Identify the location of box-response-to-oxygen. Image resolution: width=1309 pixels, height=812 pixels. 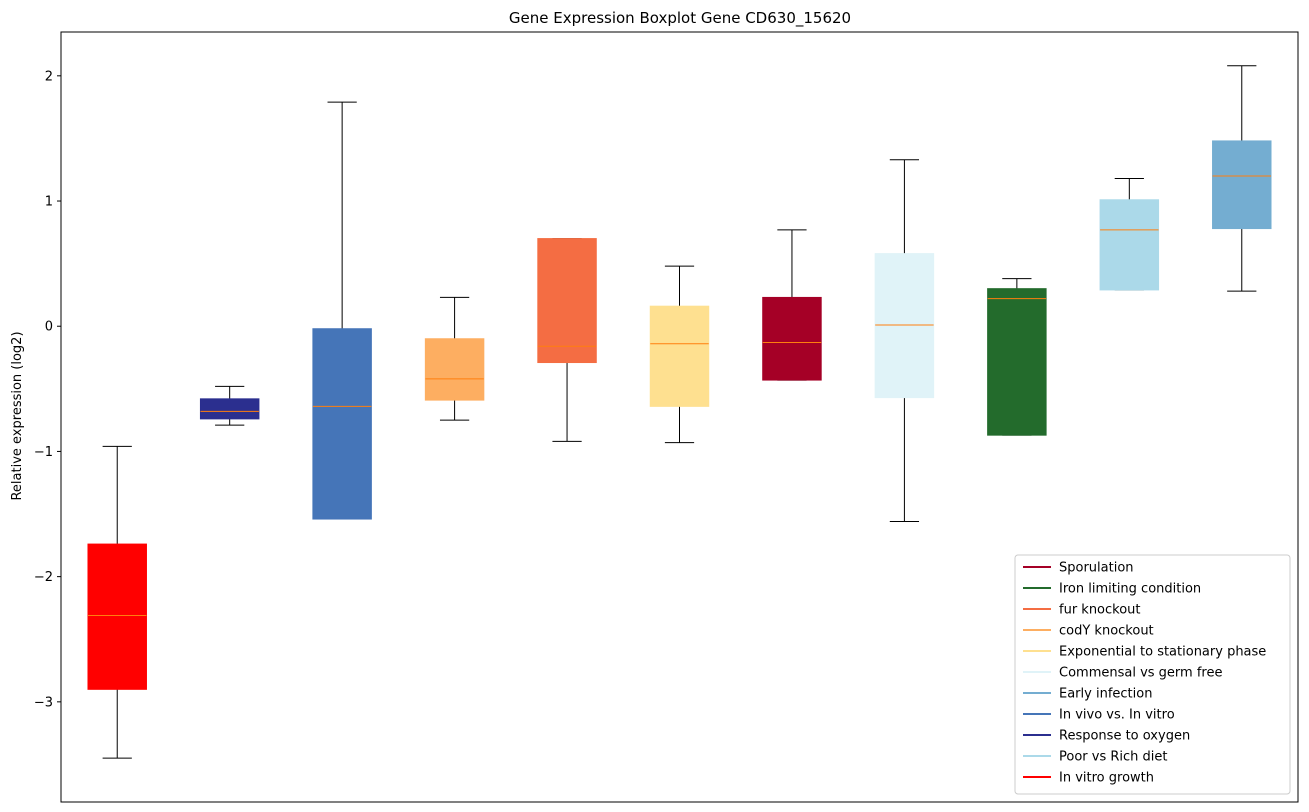
(229, 405).